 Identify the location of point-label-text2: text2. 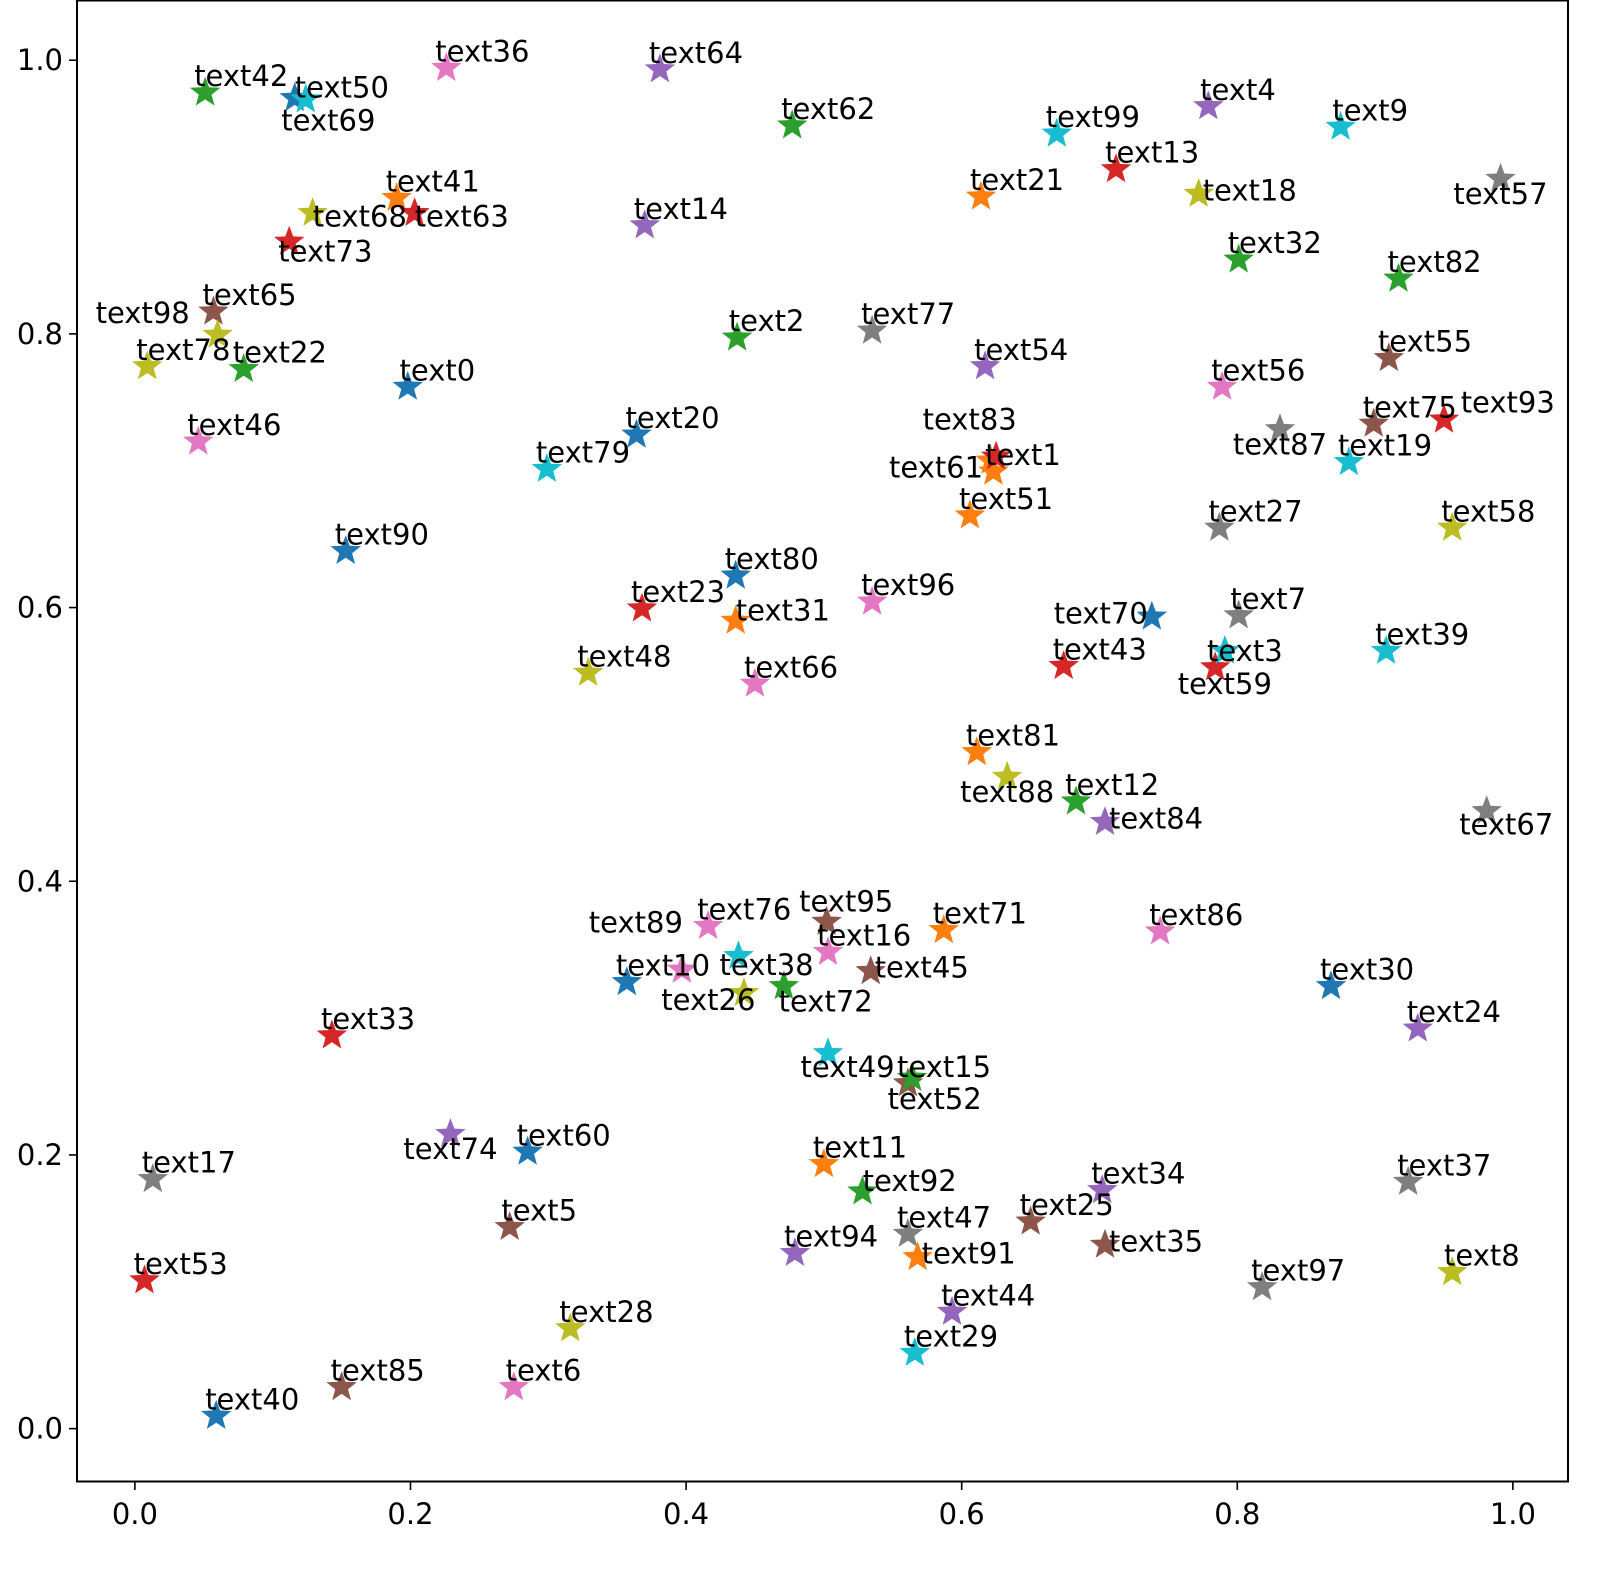
(767, 321).